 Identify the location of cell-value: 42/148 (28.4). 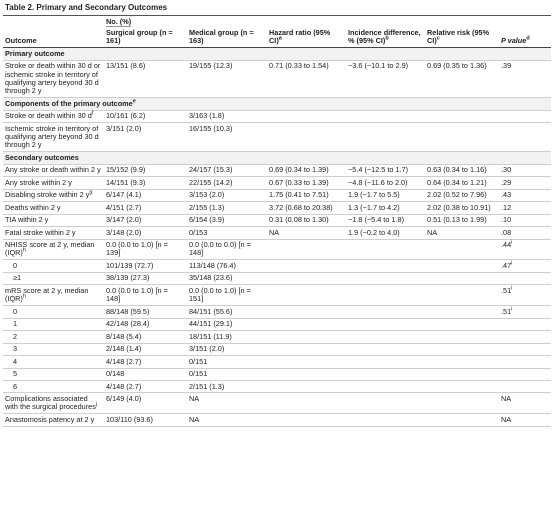
(128, 324).